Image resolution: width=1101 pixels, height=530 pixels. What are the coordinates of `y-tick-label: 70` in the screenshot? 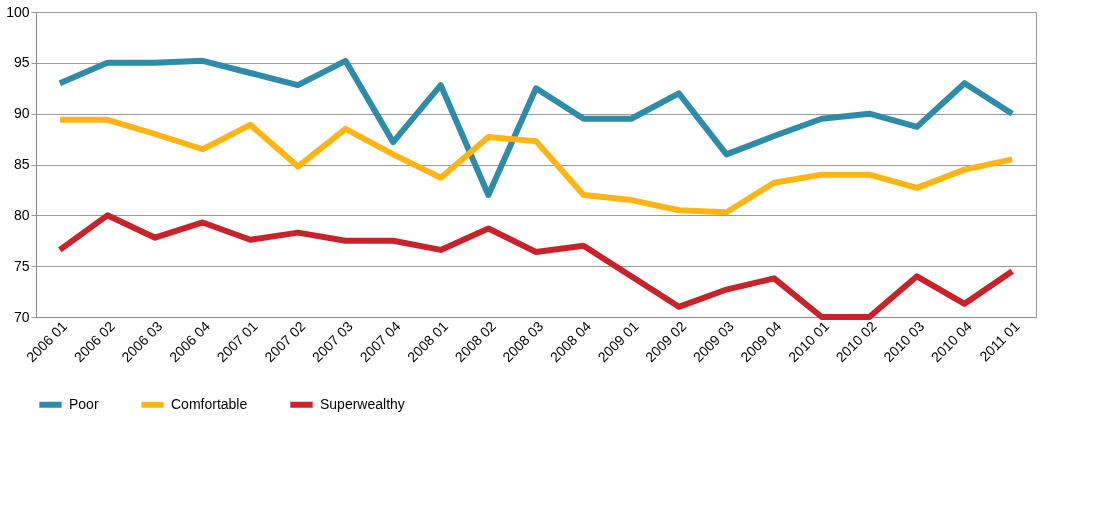 It's located at (21, 316).